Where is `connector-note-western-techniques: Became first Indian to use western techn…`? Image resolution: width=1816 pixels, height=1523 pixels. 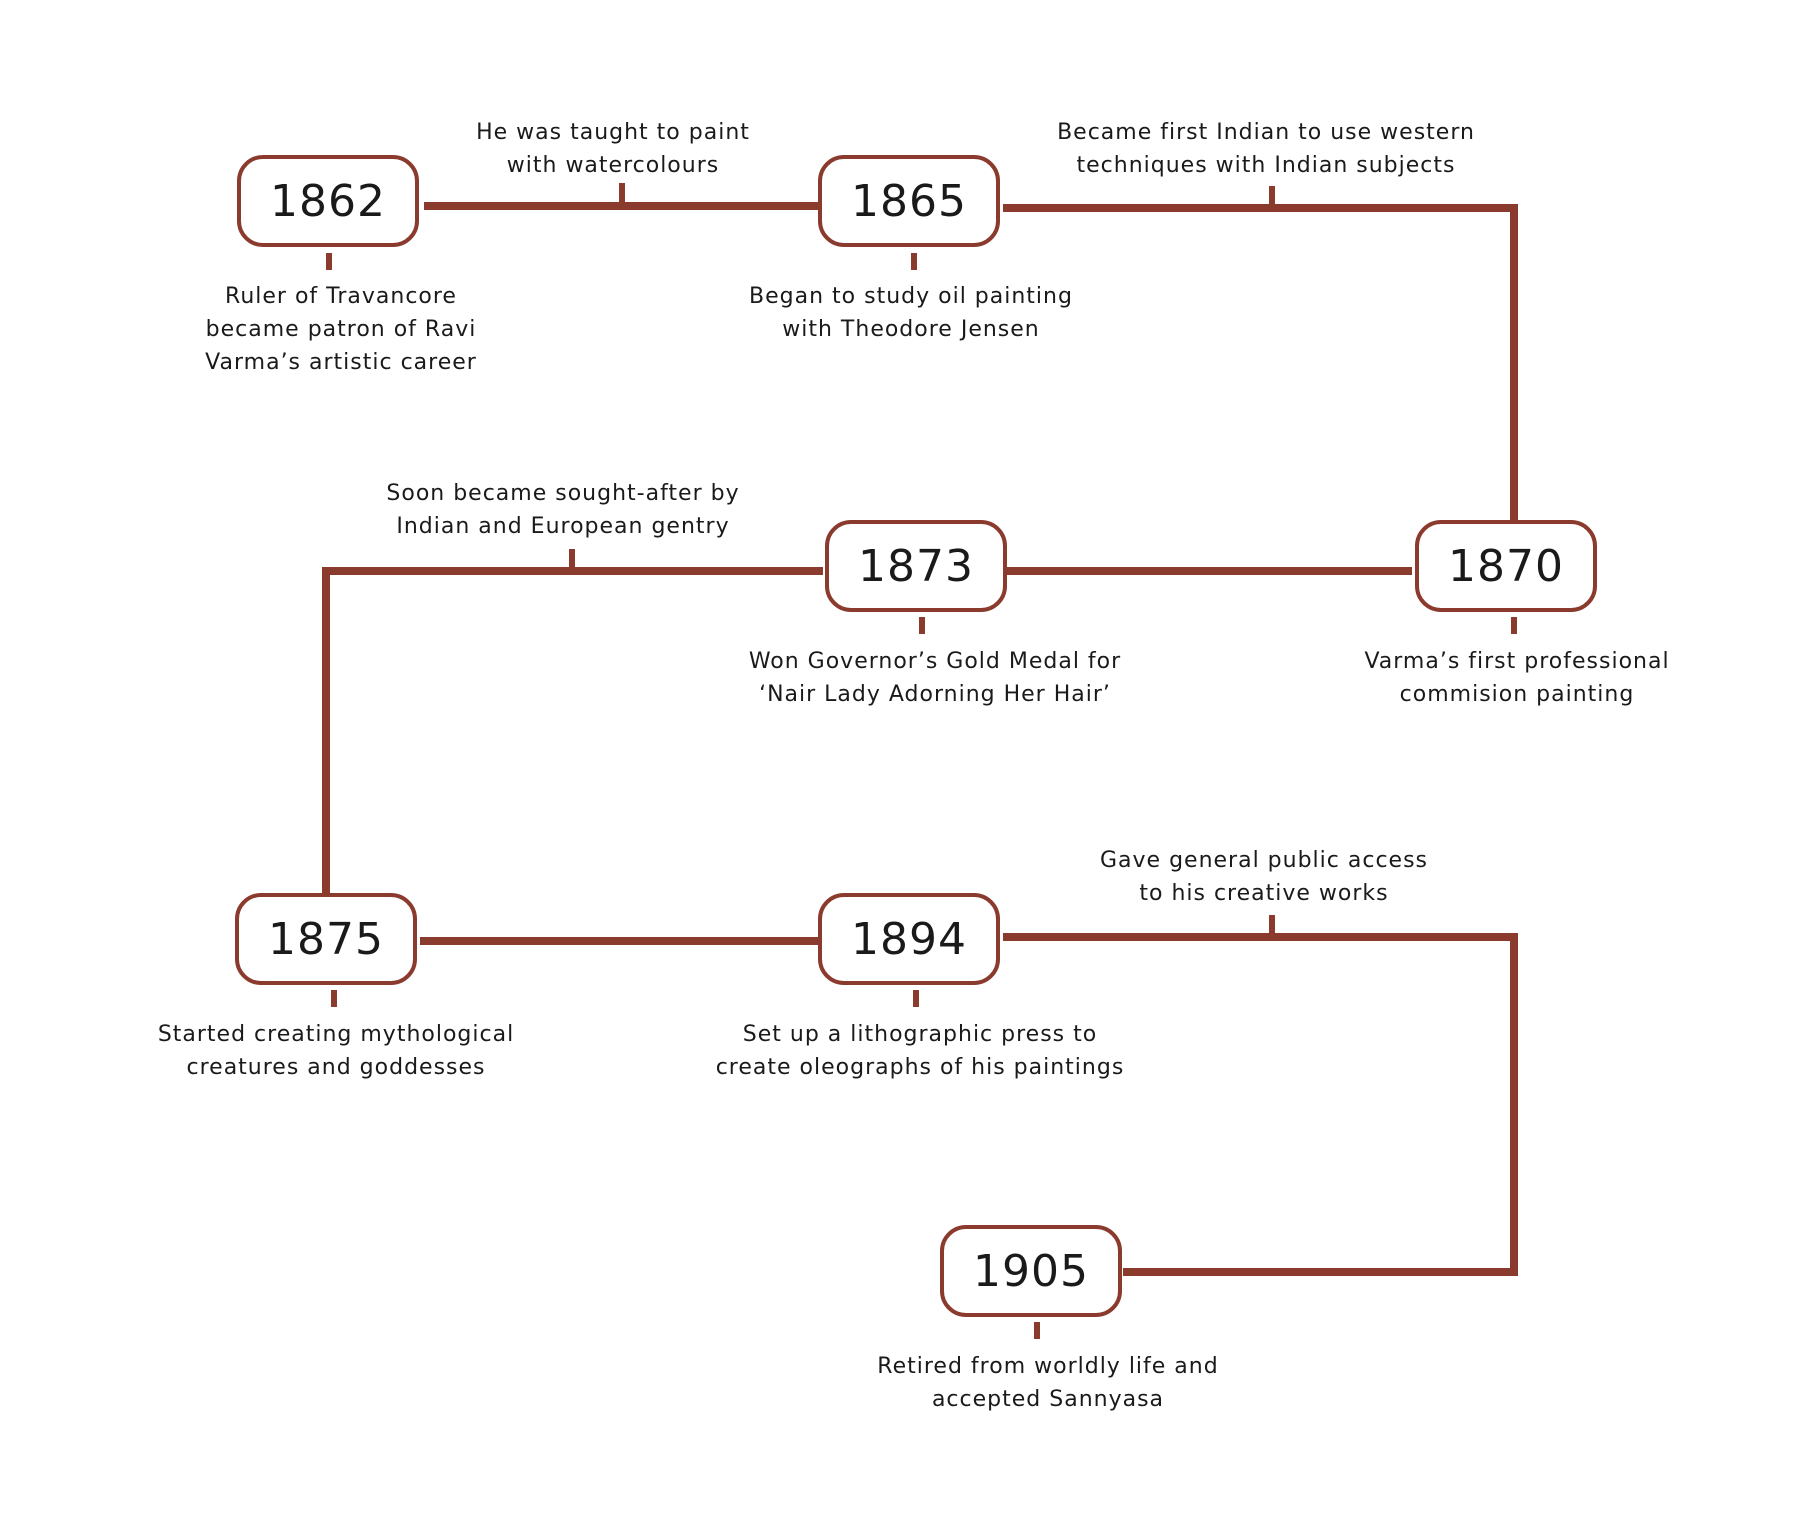 connector-note-western-techniques: Became first Indian to use western techn… is located at coordinates (1266, 149).